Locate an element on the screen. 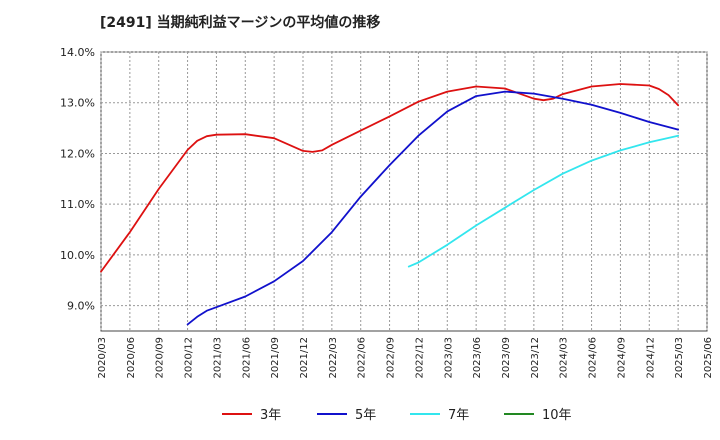  legend-label: 10年 is located at coordinates (557, 415).